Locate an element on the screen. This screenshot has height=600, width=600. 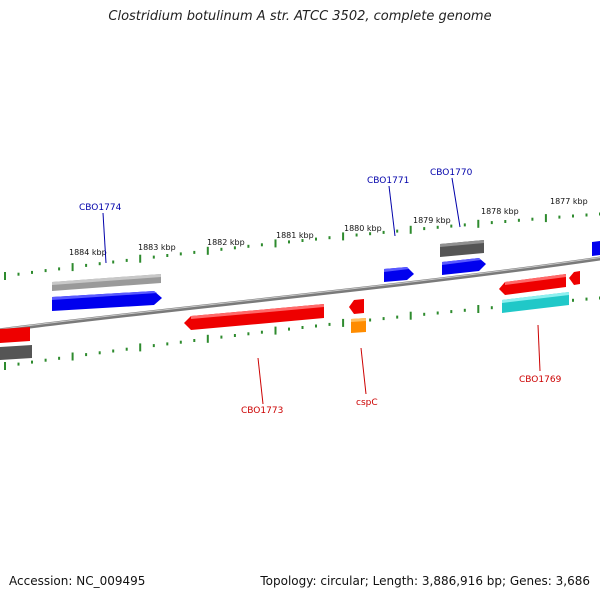
gene-label-cbo1773: CBO1773 is located at coordinates (262, 411).